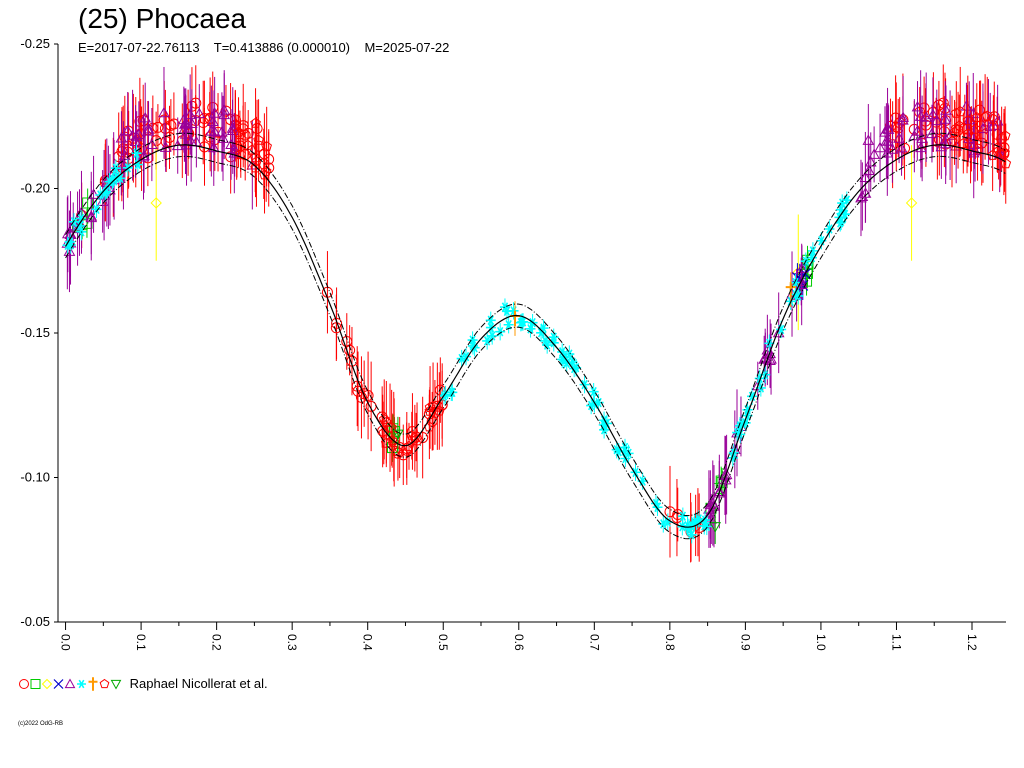 This screenshot has height=768, width=1024. What do you see at coordinates (443, 642) in the screenshot?
I see `x-tick-label: 0.5` at bounding box center [443, 642].